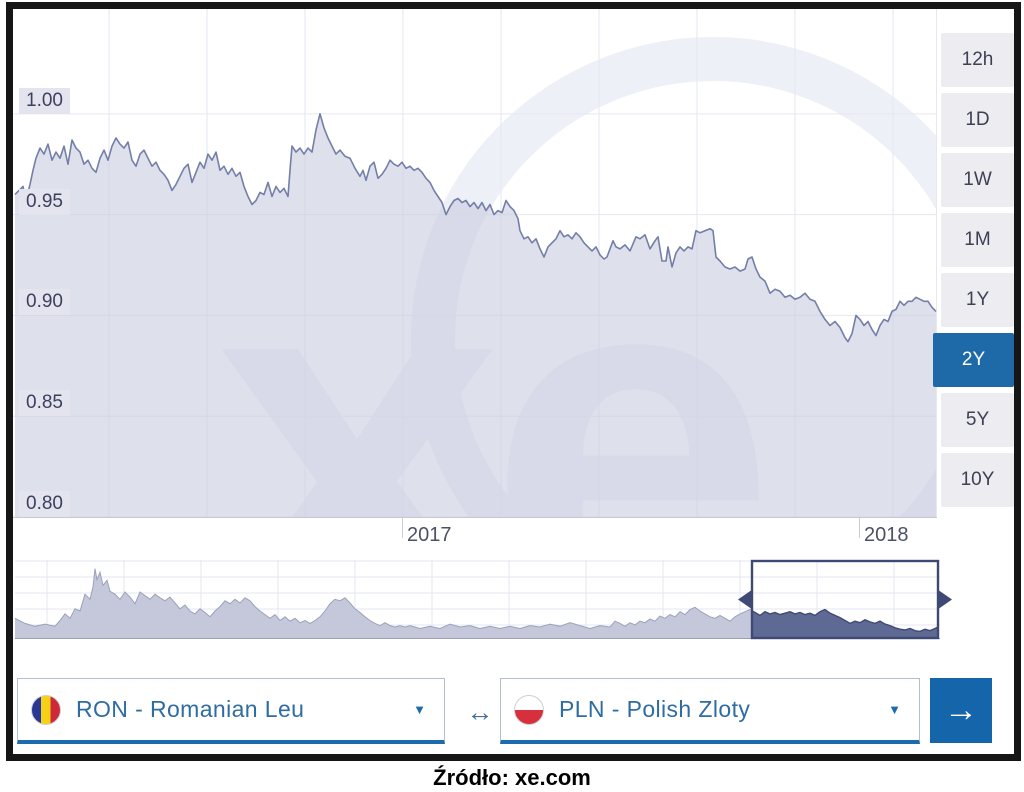 The width and height of the screenshot is (1024, 792). I want to click on source-caption: Źródło: xe.com, so click(512, 777).